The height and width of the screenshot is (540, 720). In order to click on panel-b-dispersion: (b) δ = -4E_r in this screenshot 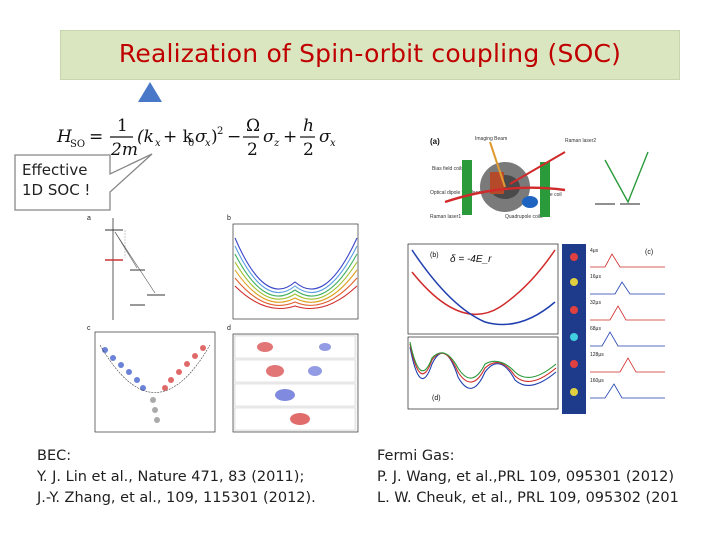, I will do `click(483, 289)`.